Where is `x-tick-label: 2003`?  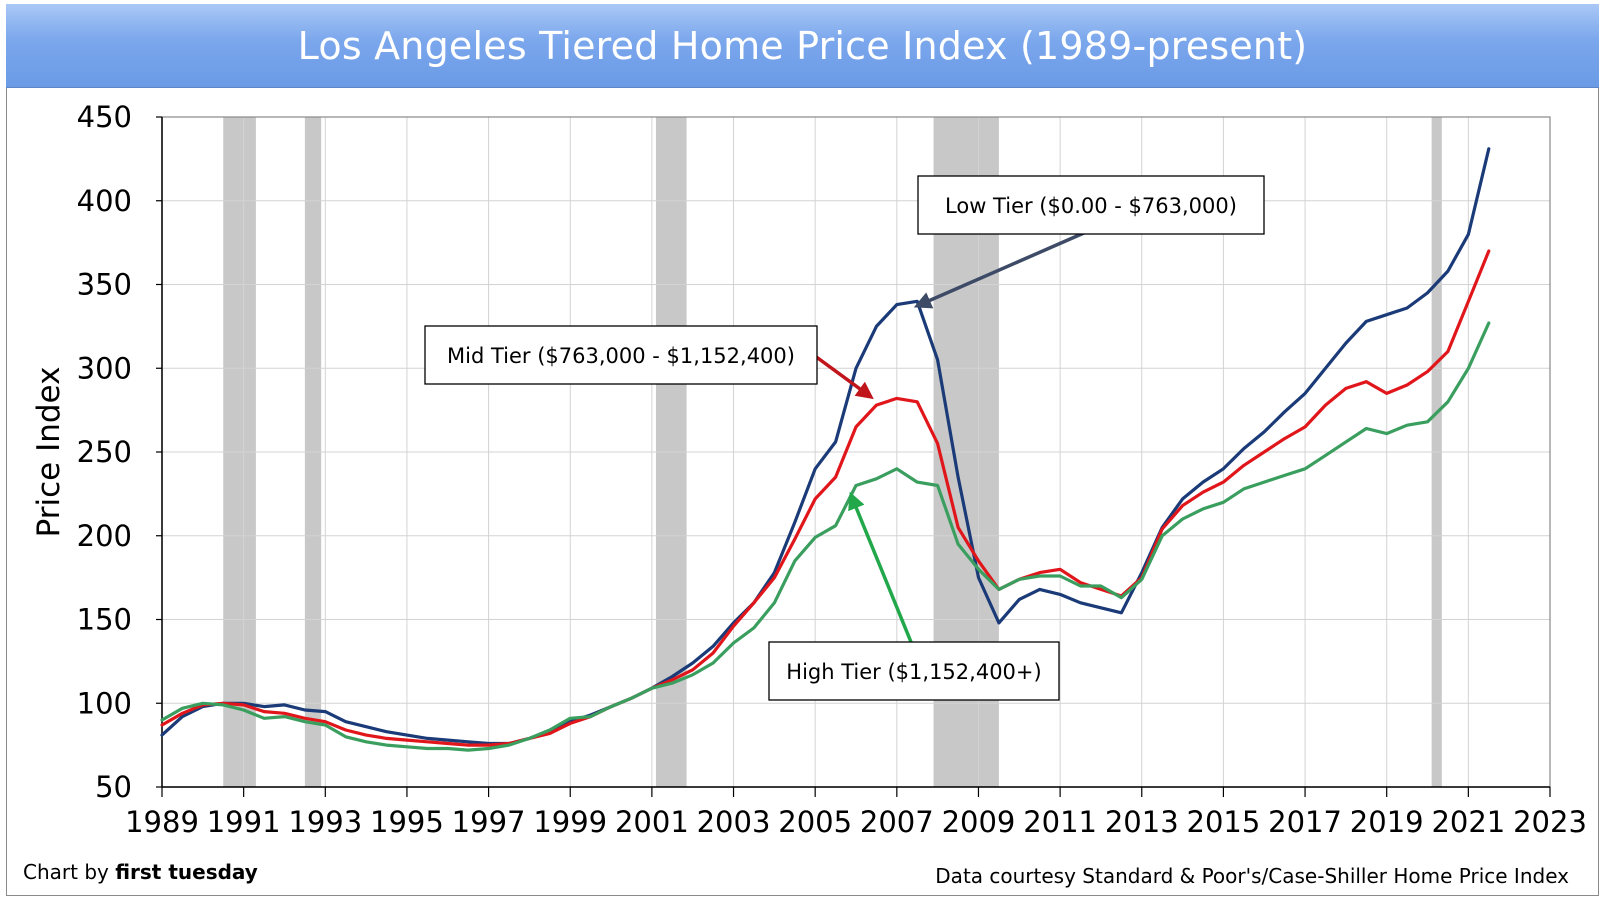 x-tick-label: 2003 is located at coordinates (734, 822).